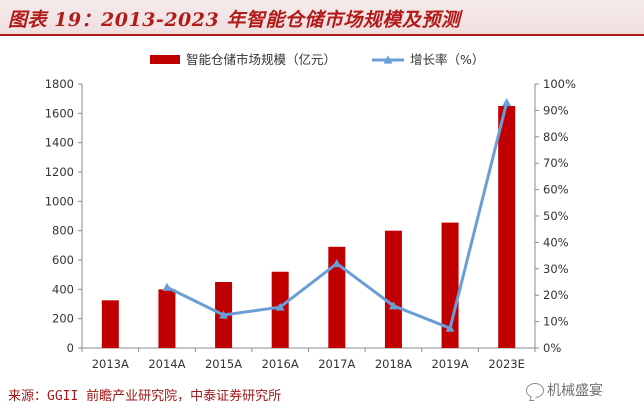  Describe the element at coordinates (336, 364) in the screenshot. I see `x-tick-label: 2017A` at that location.